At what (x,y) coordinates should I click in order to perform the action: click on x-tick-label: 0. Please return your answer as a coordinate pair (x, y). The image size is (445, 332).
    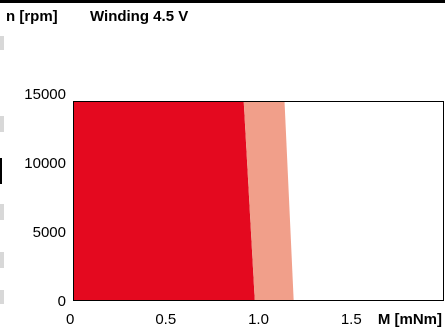
    Looking at the image, I should click on (70, 319).